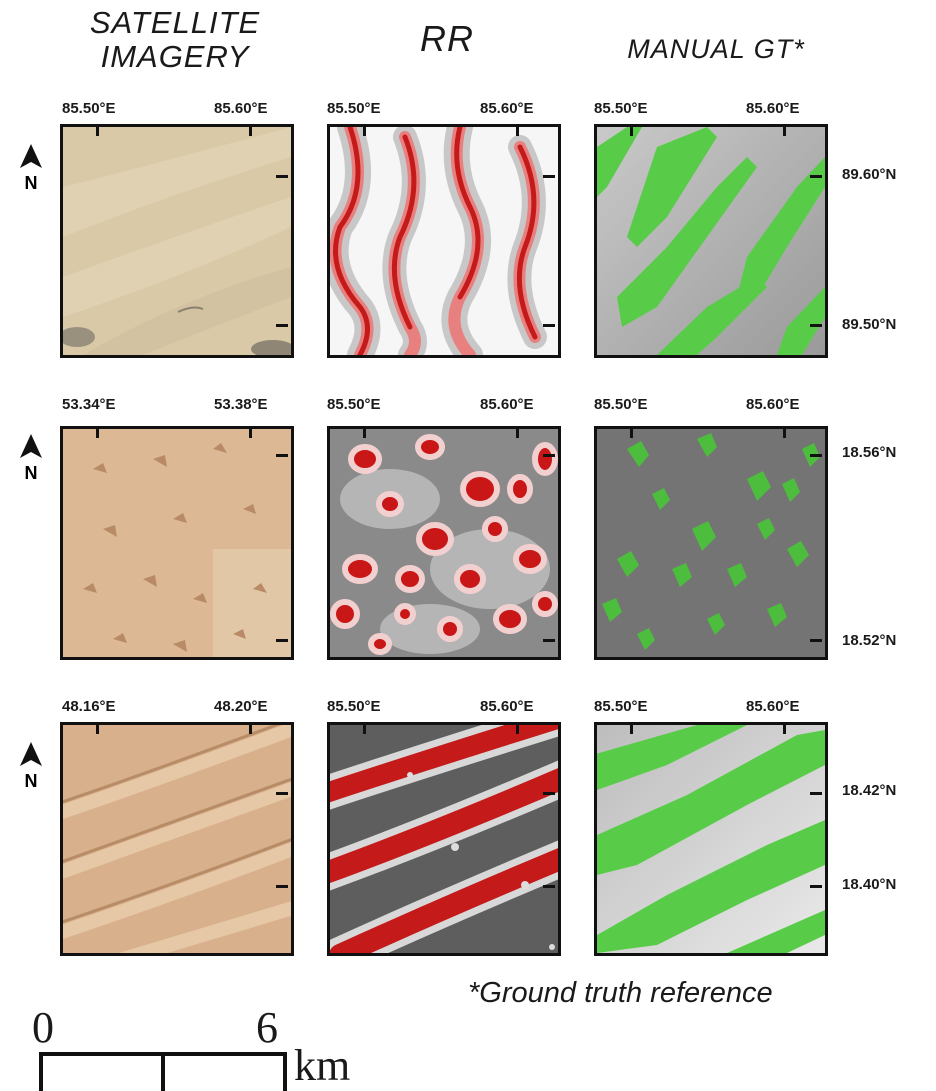 This screenshot has width=936, height=1091. I want to click on row2-sat-lon-right: 53.38°E, so click(241, 404).